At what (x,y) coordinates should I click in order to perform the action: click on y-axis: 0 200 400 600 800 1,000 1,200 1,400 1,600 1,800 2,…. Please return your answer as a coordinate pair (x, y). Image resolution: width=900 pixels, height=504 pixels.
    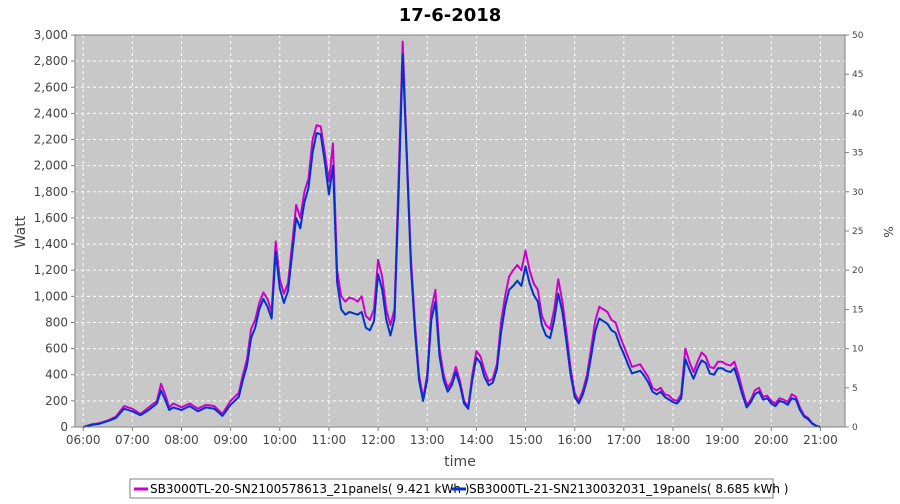
    Looking at the image, I should click on (54, 231).